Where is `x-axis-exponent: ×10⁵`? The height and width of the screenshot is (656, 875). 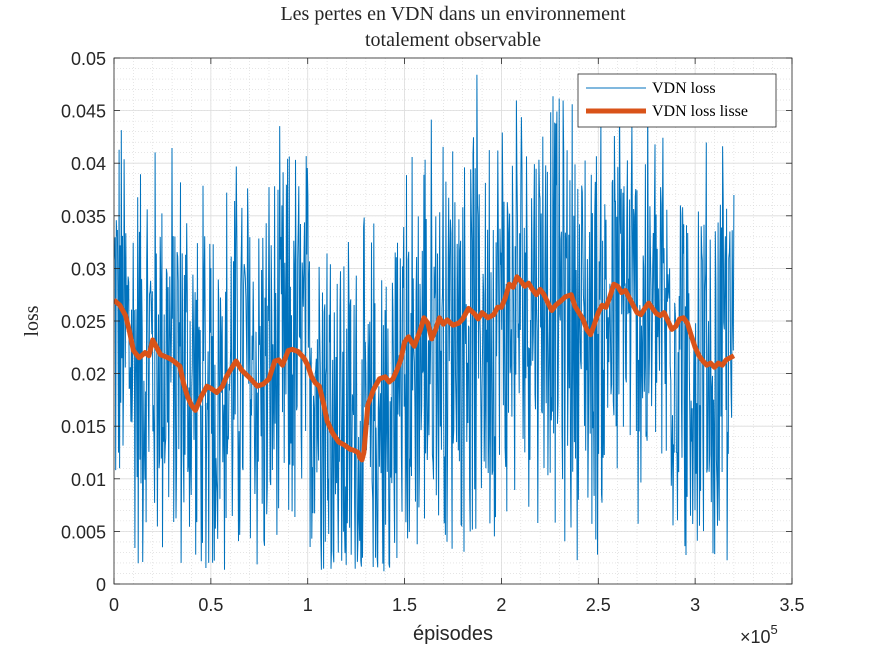 x-axis-exponent: ×10⁵ is located at coordinates (759, 634).